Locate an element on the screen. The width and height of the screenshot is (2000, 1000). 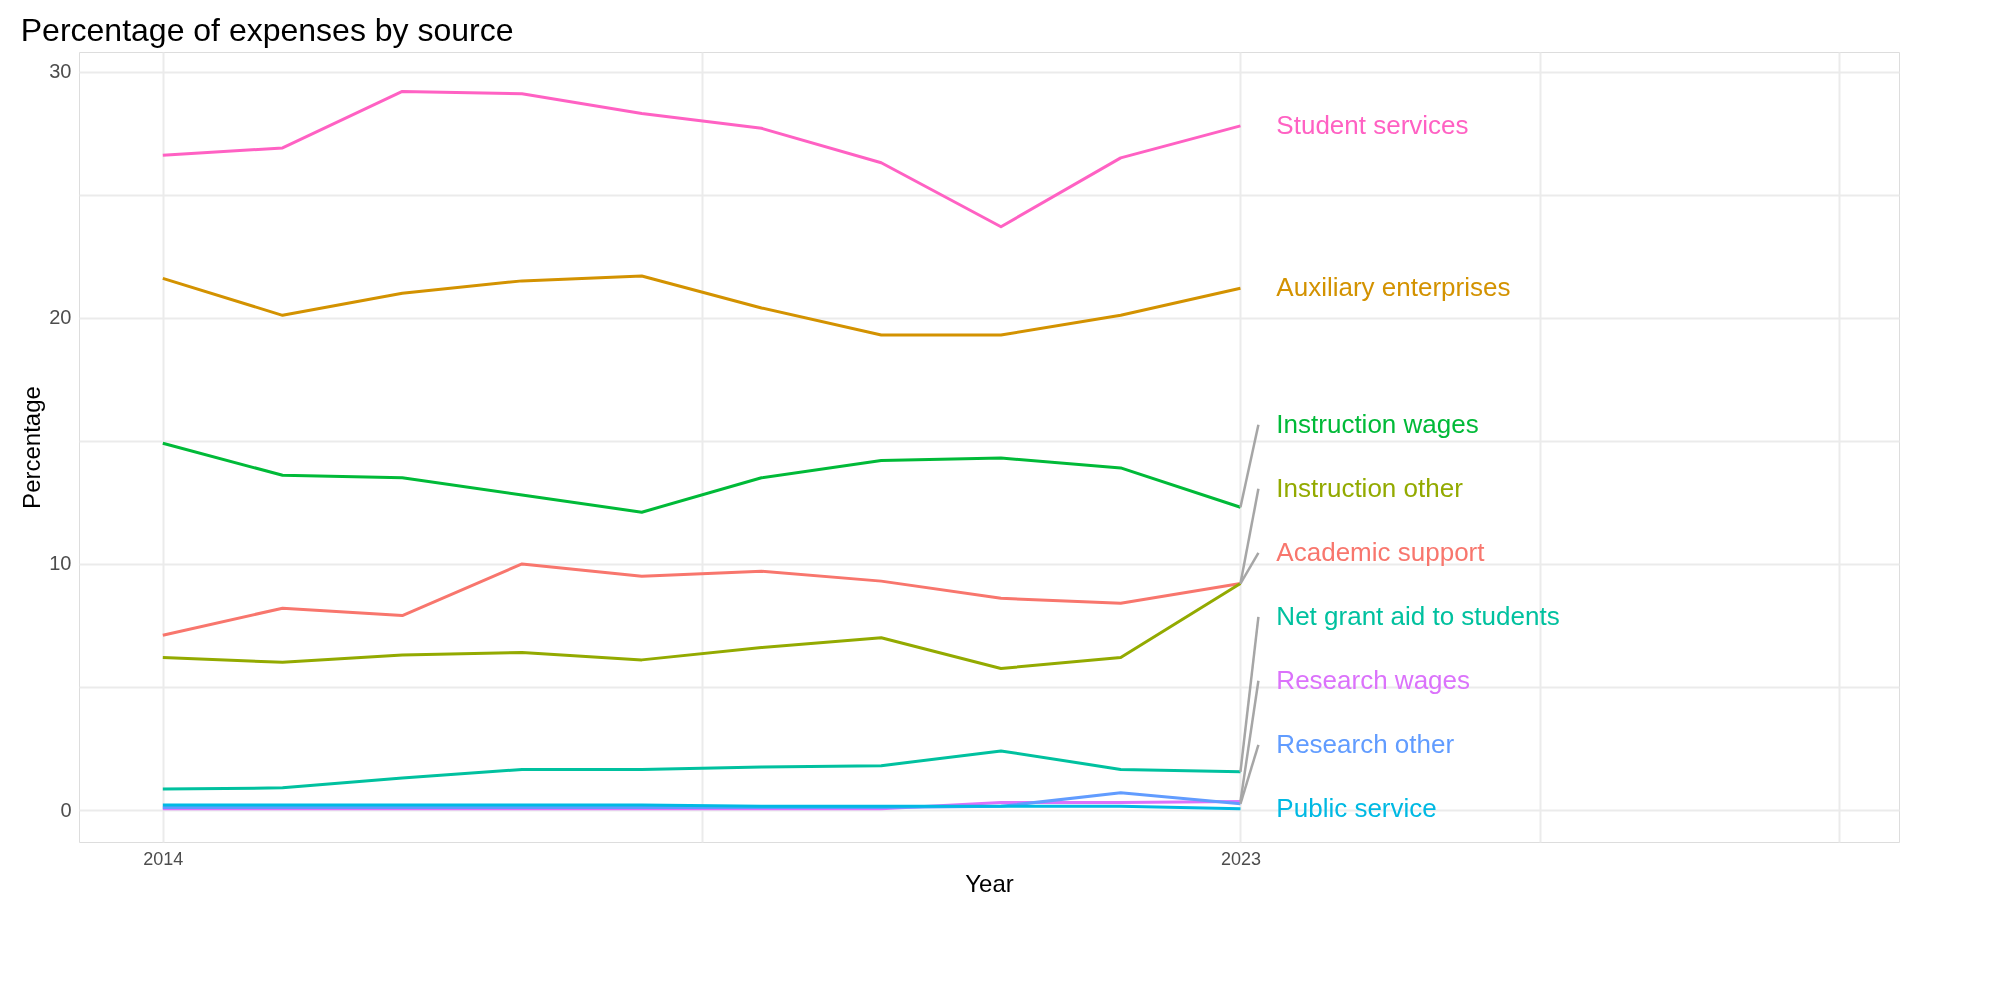
y-tick-label: 20 is located at coordinates (60, 317).